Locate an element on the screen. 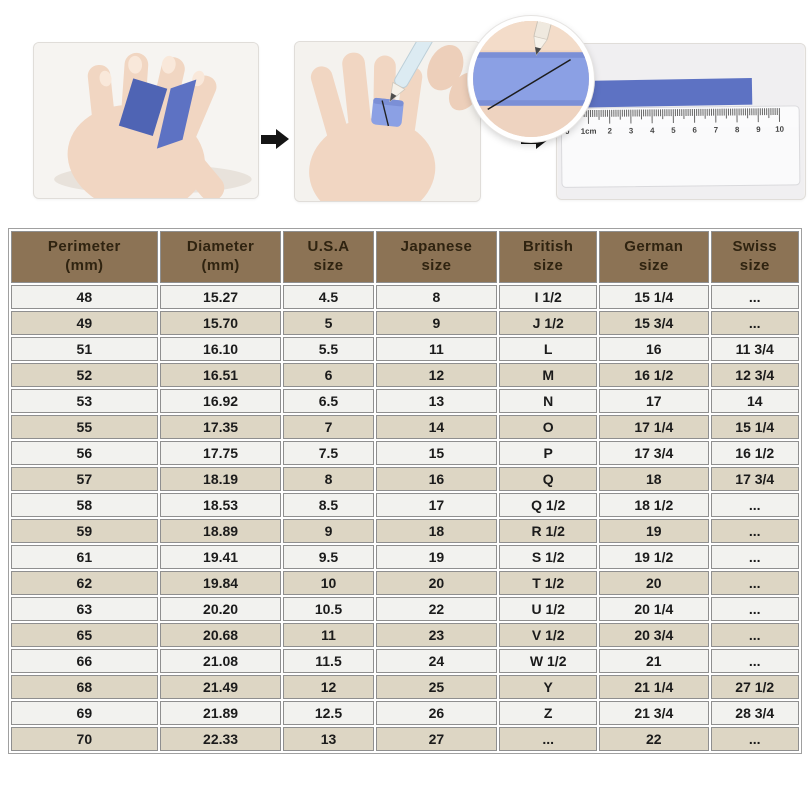  table-cell: 16.10 is located at coordinates (220, 348).